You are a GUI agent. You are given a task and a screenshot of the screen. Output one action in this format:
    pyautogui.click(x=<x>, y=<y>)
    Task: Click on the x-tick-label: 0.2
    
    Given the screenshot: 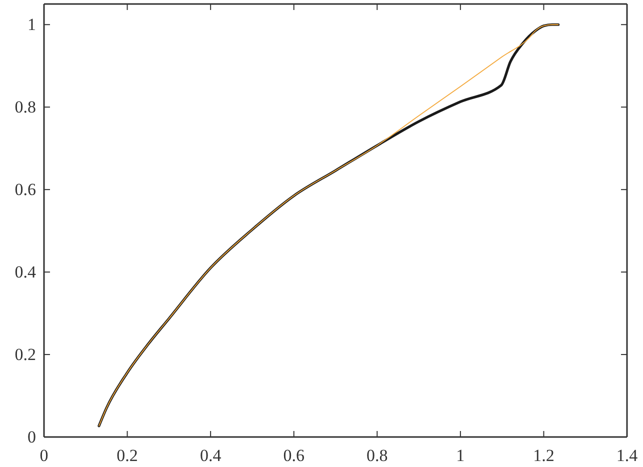 What is the action you would take?
    pyautogui.click(x=127, y=456)
    